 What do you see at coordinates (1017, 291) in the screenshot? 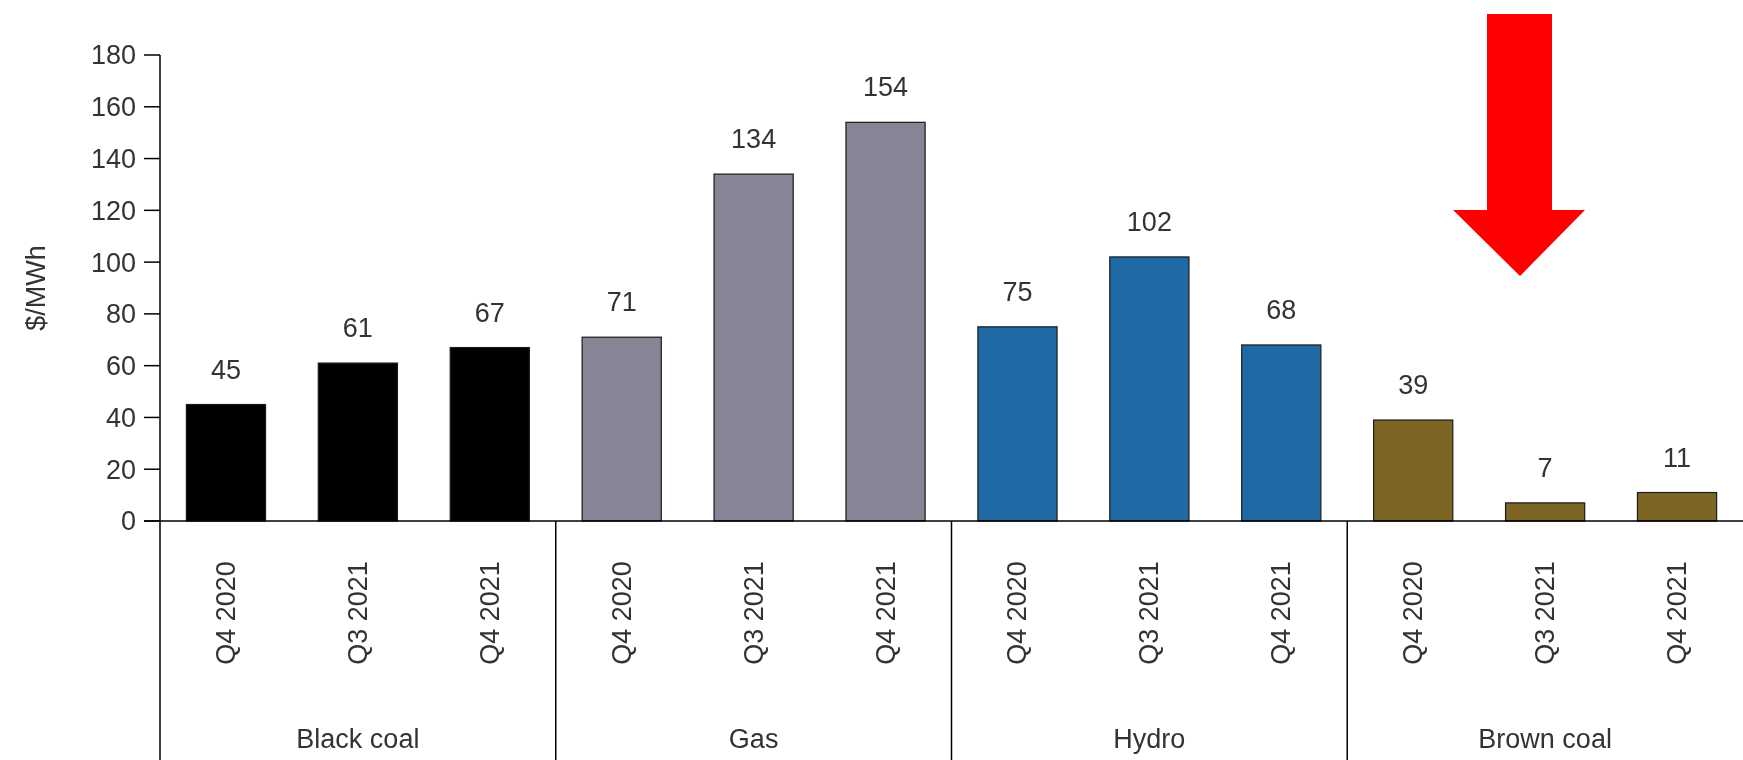
I see `data-label: 75` at bounding box center [1017, 291].